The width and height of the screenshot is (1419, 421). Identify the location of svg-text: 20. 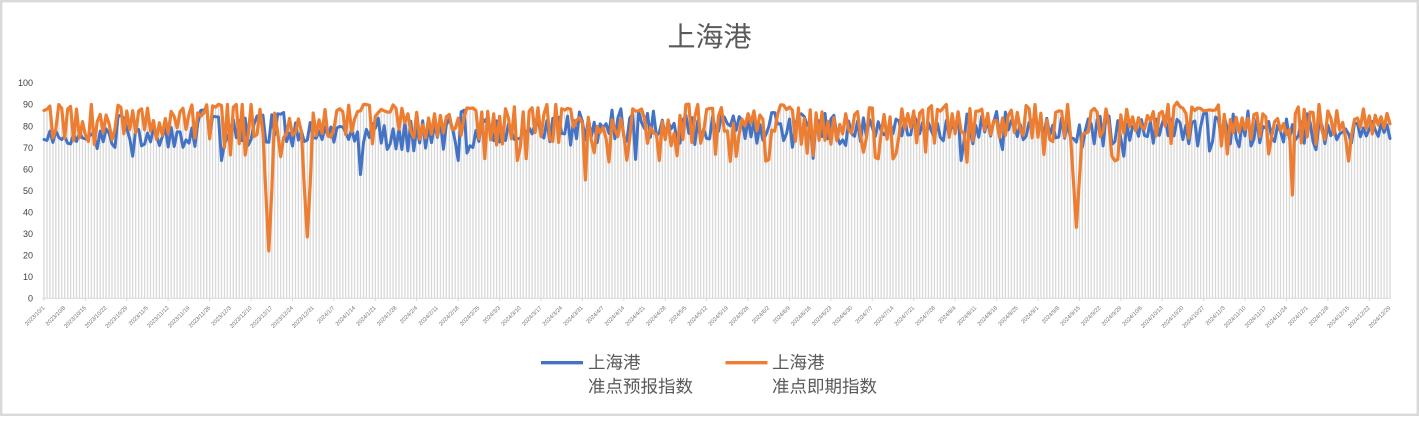
(28, 255).